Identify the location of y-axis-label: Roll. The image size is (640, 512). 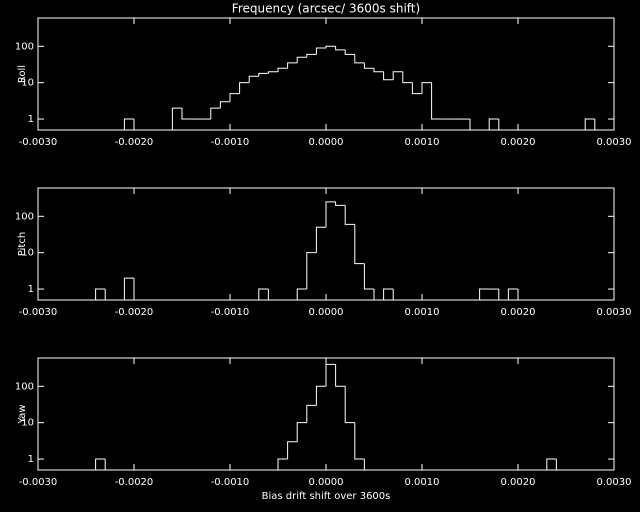
(22, 74).